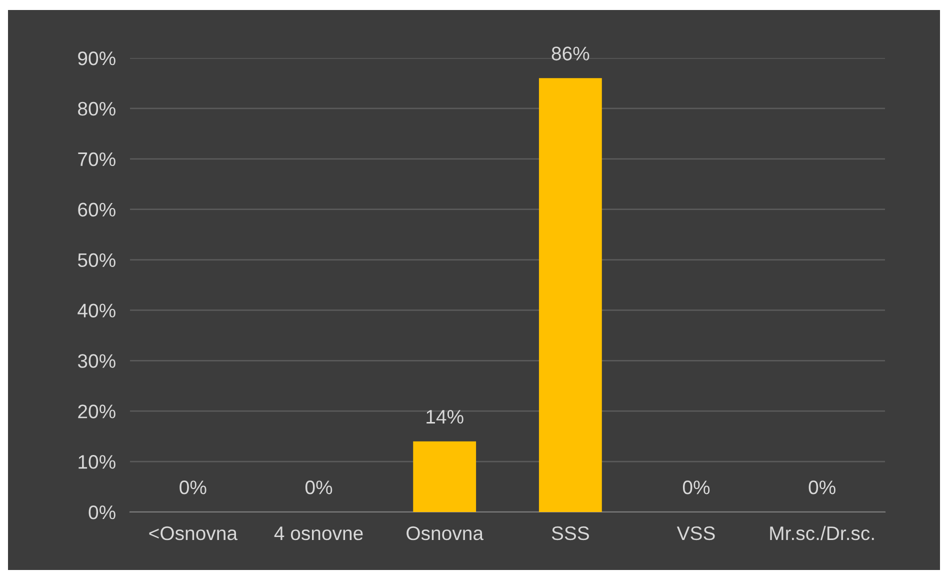  Describe the element at coordinates (97, 209) in the screenshot. I see `y-tick-label: 60%` at that location.